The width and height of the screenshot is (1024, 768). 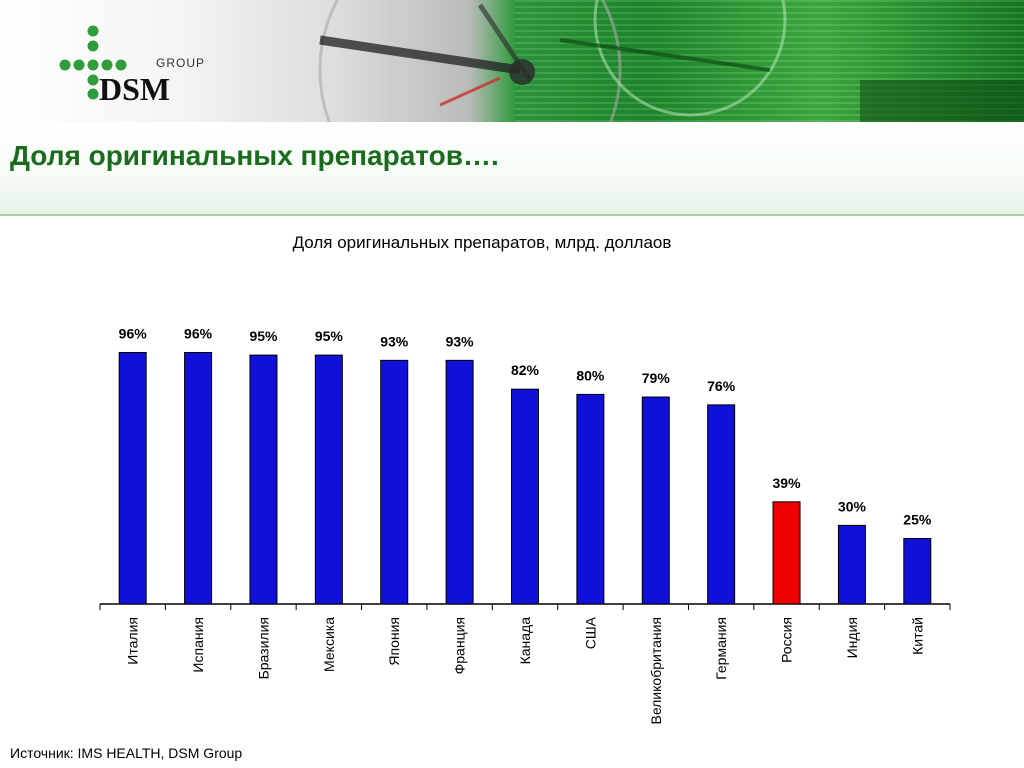 What do you see at coordinates (460, 341) in the screenshot?
I see `value-label-6: 93%` at bounding box center [460, 341].